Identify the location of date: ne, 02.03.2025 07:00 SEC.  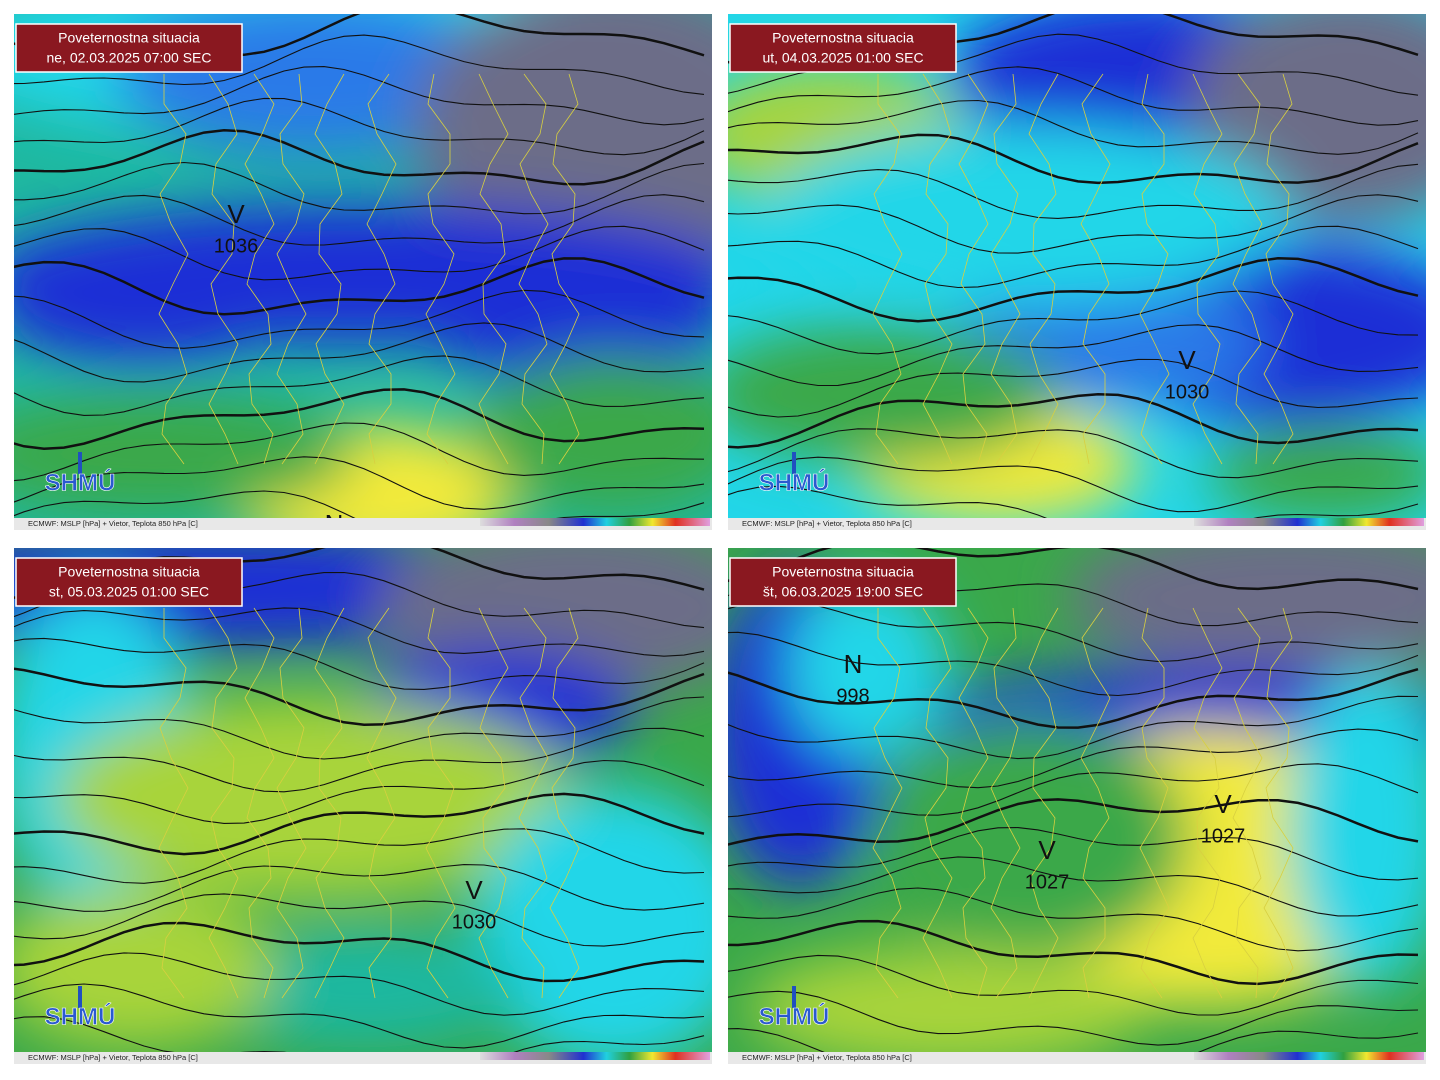
(128, 58).